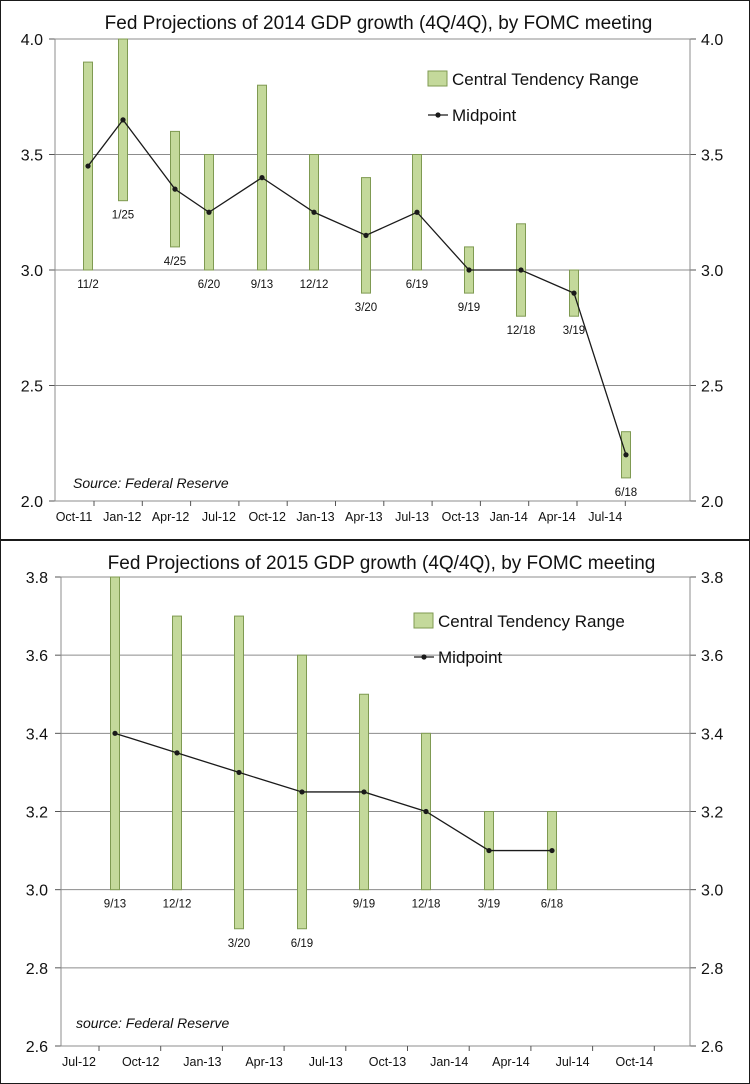 The image size is (750, 1084). Describe the element at coordinates (712, 969) in the screenshot. I see `y-tick-label-right: 2.8` at that location.